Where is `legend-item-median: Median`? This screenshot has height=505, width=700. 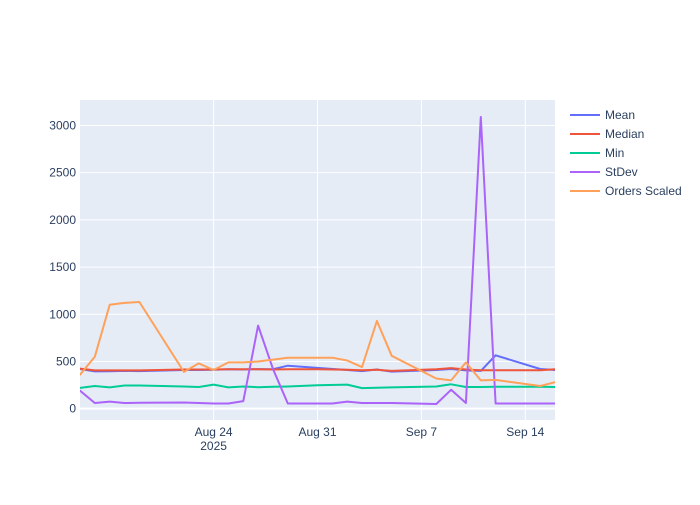
legend-item-median: Median is located at coordinates (607, 134).